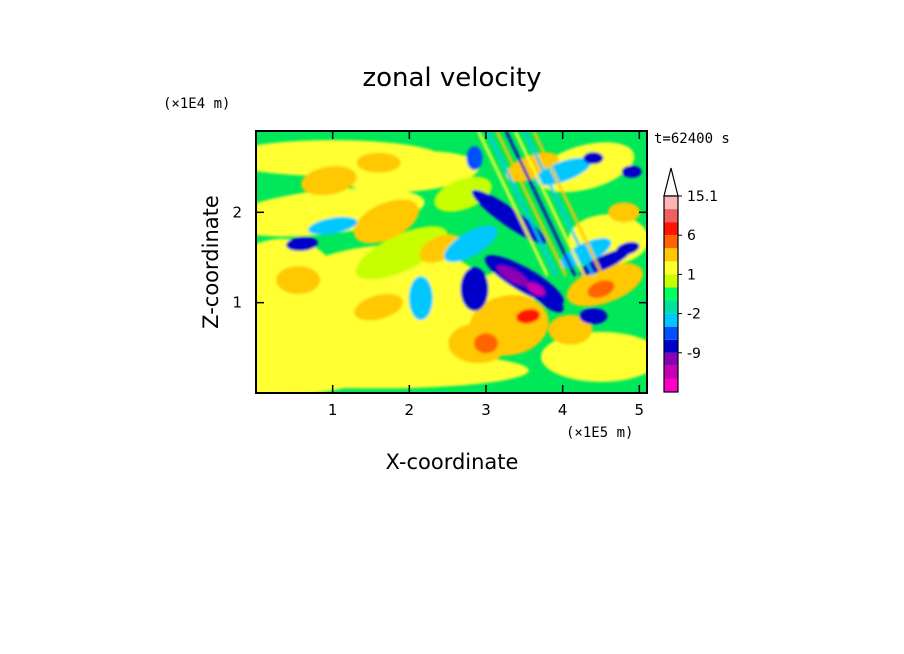  Describe the element at coordinates (702, 197) in the screenshot. I see `colorbar-label: 15.1` at that location.